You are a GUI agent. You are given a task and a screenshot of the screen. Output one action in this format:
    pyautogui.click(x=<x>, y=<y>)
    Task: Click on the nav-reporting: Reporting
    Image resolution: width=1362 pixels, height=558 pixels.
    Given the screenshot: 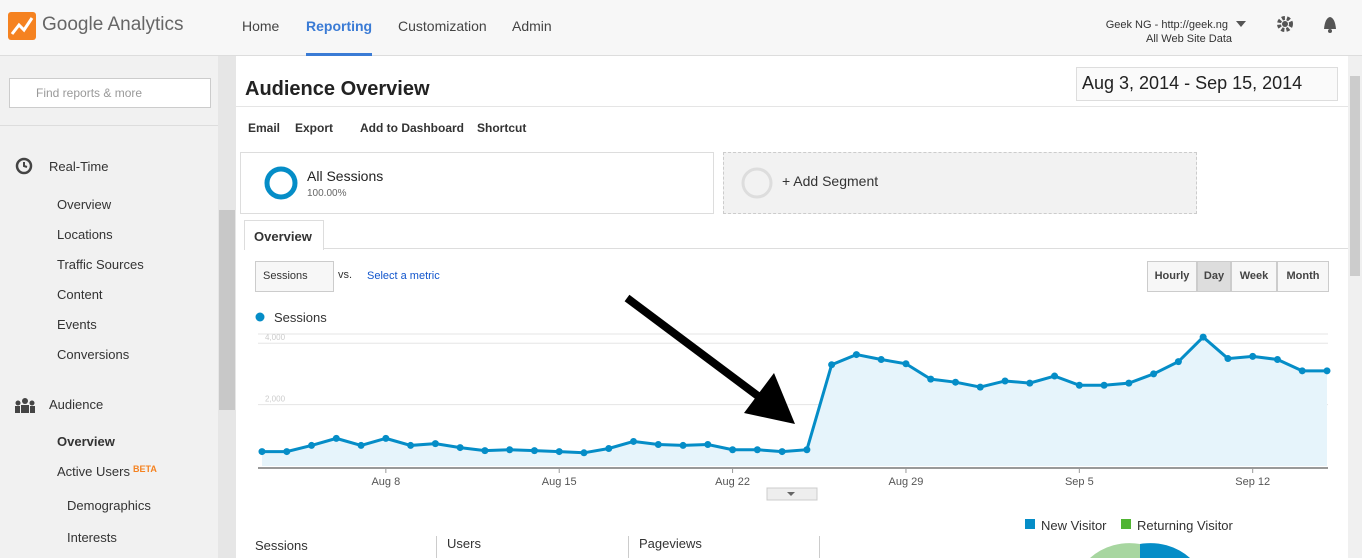 What is the action you would take?
    pyautogui.click(x=339, y=37)
    